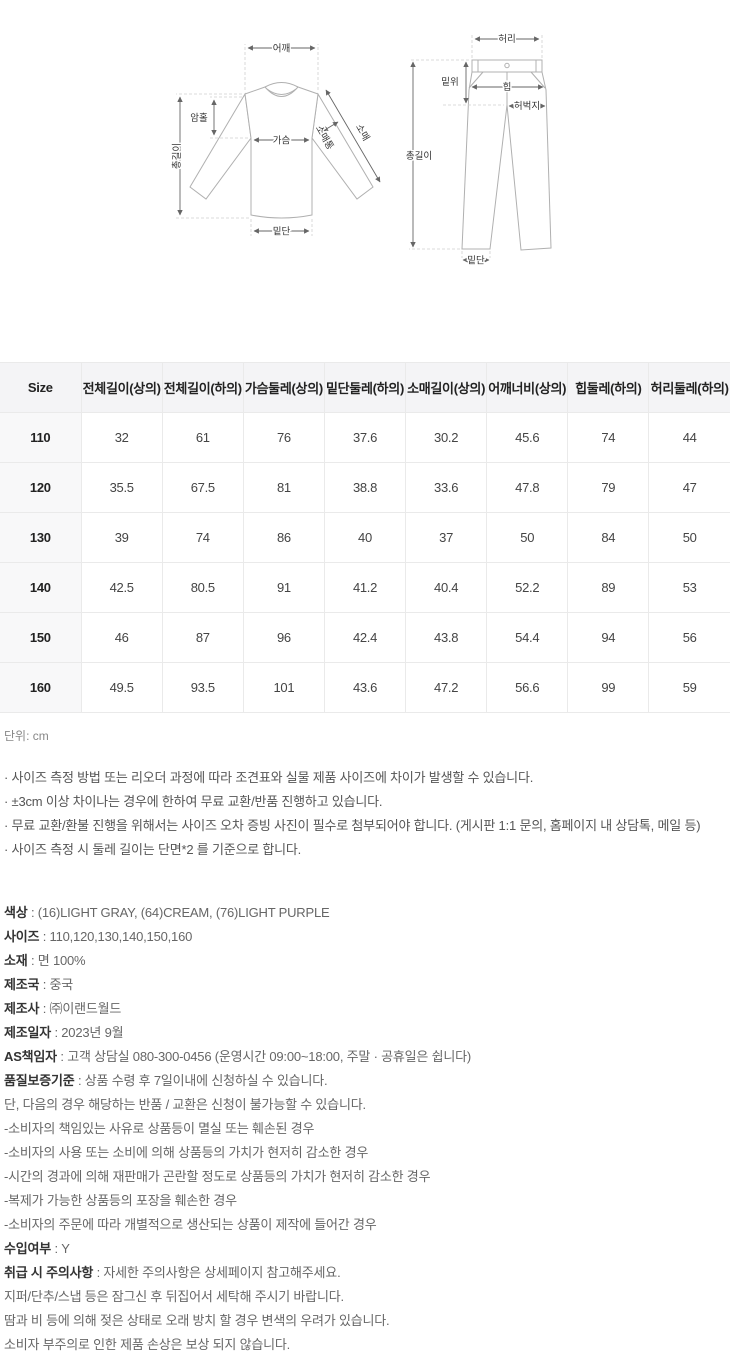  I want to click on product-info-line: 소재 : 면 100%, so click(45, 960).